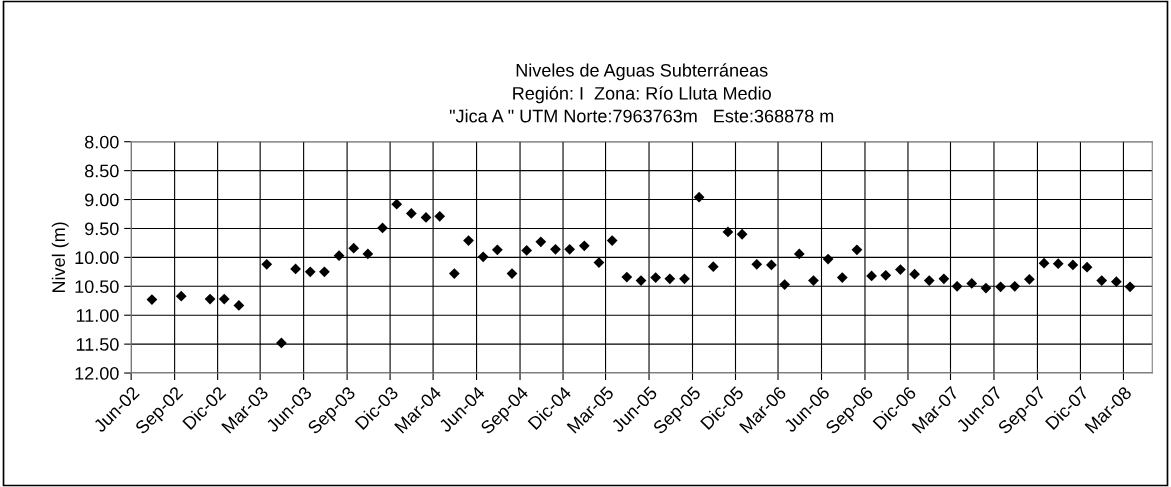  Describe the element at coordinates (60, 257) in the screenshot. I see `y-axis-title: Nivel (m)` at that location.